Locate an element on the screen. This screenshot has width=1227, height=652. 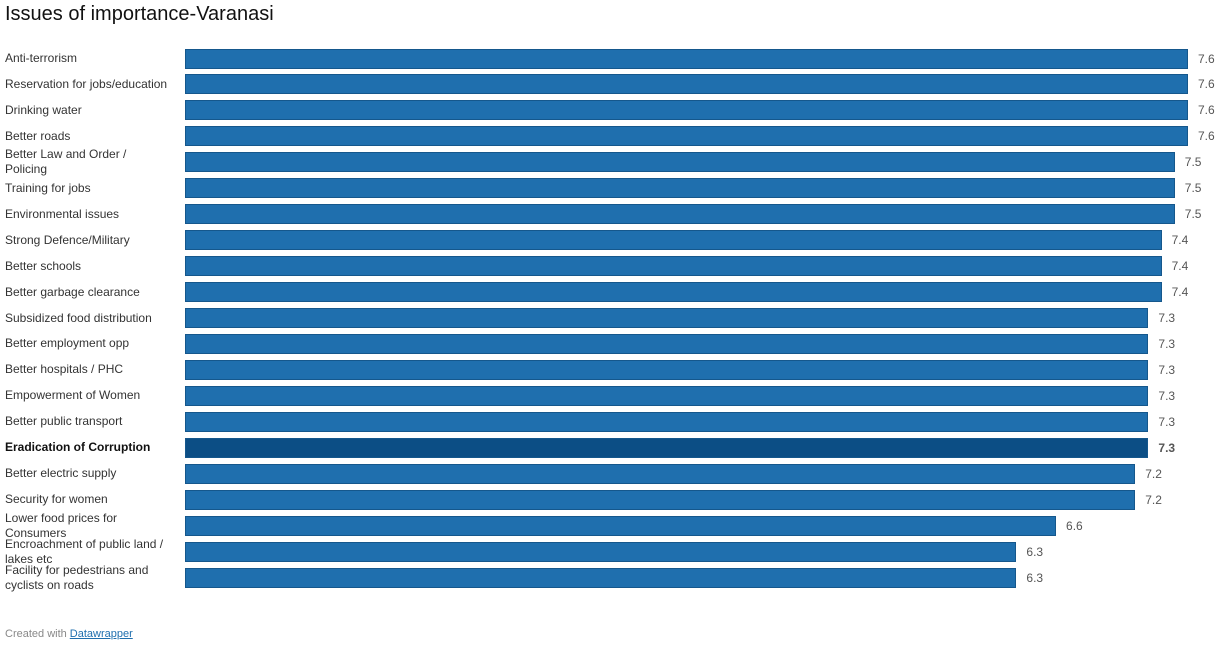
category-label: Strong Defence/Military is located at coordinates (67, 239).